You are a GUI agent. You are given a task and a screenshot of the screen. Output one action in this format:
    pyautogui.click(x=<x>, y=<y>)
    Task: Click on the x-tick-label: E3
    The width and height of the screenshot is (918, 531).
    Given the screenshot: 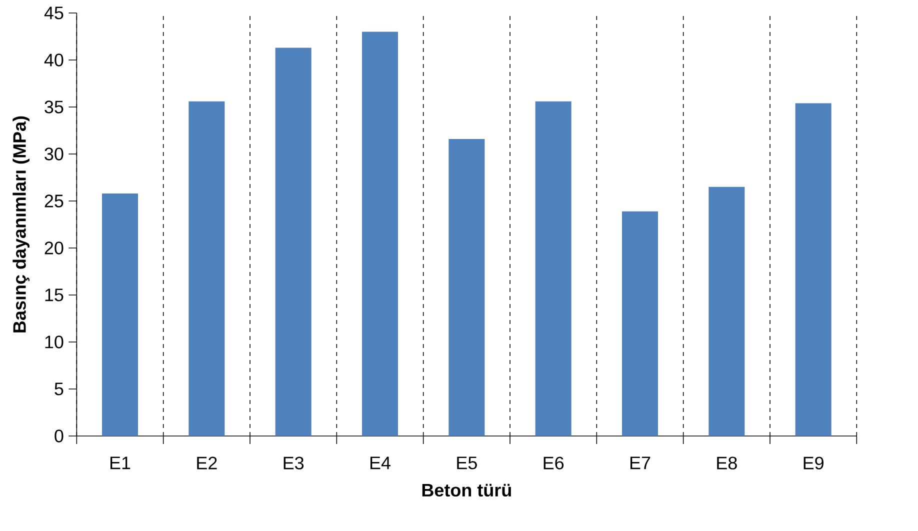 What is the action you would take?
    pyautogui.click(x=294, y=463)
    